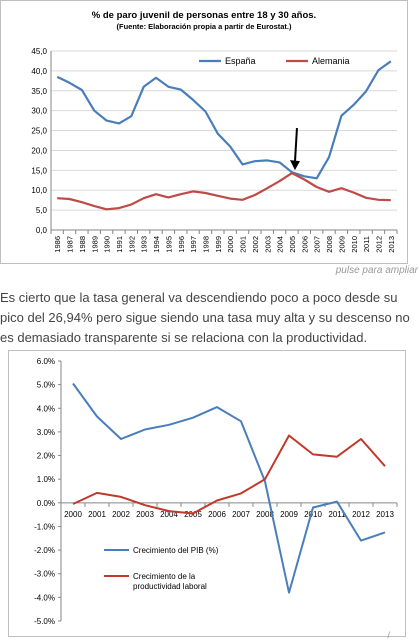 The width and height of the screenshot is (420, 641). I want to click on legend-label: Alemania, so click(331, 61).